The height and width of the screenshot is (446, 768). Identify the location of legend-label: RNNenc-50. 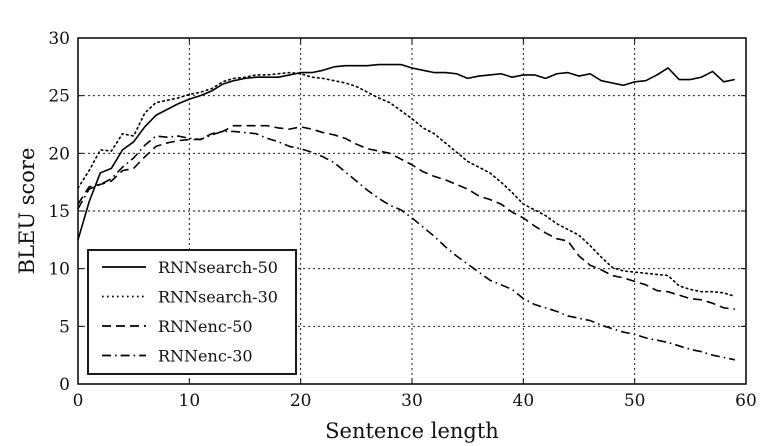
(205, 326).